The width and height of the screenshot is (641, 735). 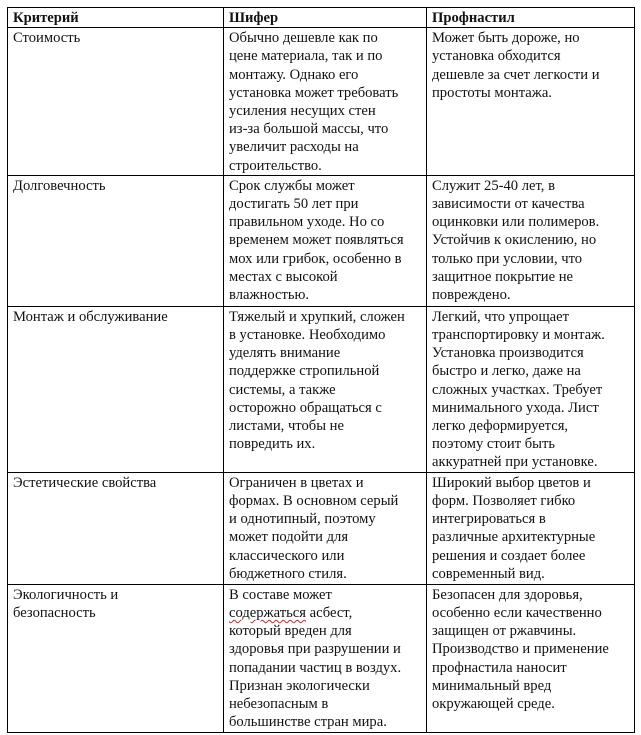 What do you see at coordinates (47, 38) in the screenshot?
I see `cell-text-line: Стоимость` at bounding box center [47, 38].